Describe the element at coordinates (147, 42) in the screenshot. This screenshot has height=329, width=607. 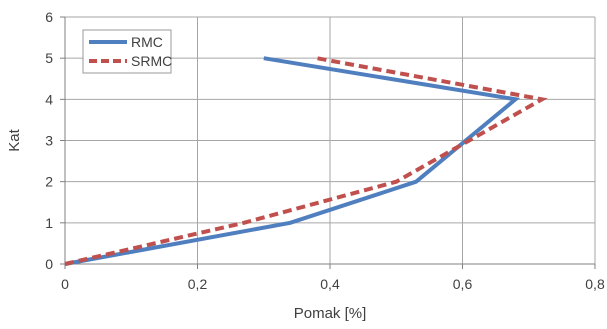
I see `legend-label-rmc: RMC` at that location.